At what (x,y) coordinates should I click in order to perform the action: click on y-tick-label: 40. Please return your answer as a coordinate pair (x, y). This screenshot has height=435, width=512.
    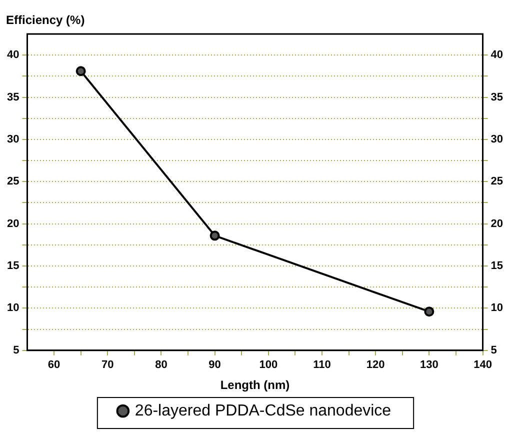
    Looking at the image, I should click on (13, 55).